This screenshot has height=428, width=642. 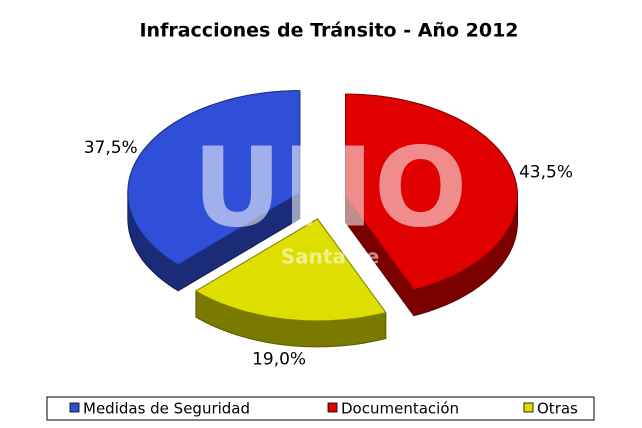 I want to click on data-label: 37,5%, so click(x=111, y=148).